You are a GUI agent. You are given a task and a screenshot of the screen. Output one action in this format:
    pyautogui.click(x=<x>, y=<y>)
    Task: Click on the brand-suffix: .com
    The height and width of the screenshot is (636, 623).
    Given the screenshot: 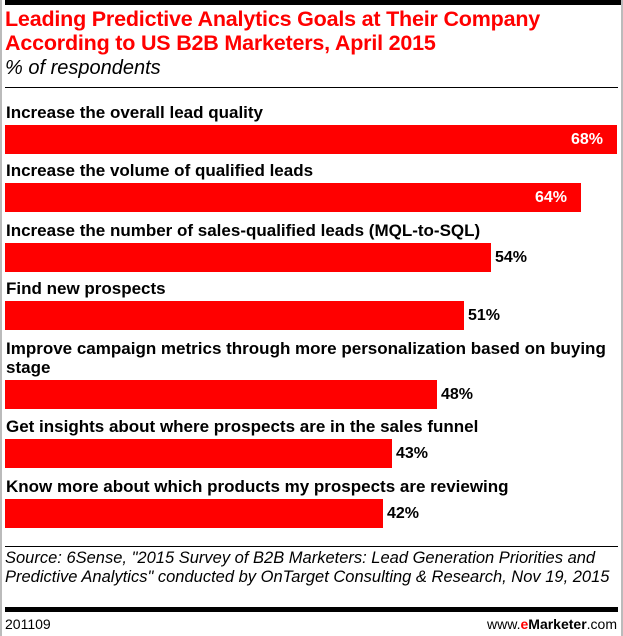 What is the action you would take?
    pyautogui.click(x=601, y=624)
    